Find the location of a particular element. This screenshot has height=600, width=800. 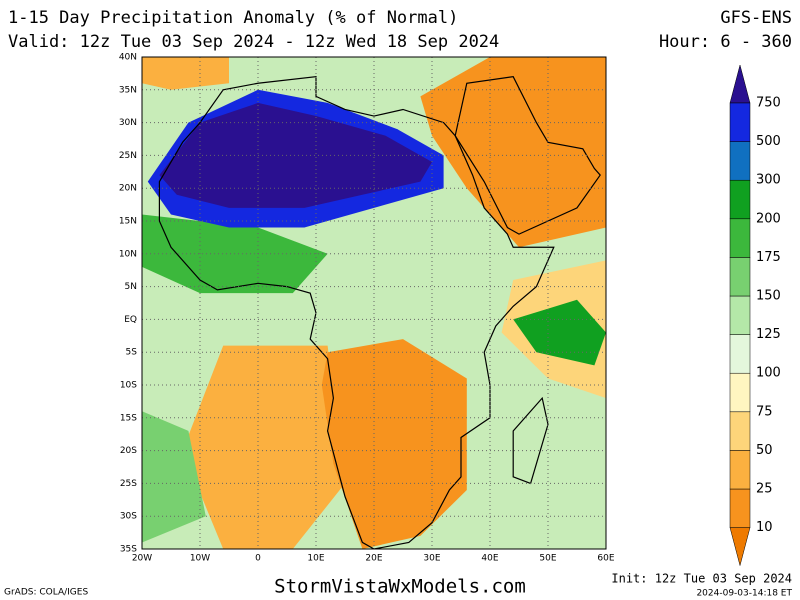

colorbar-label: 300 is located at coordinates (768, 180).